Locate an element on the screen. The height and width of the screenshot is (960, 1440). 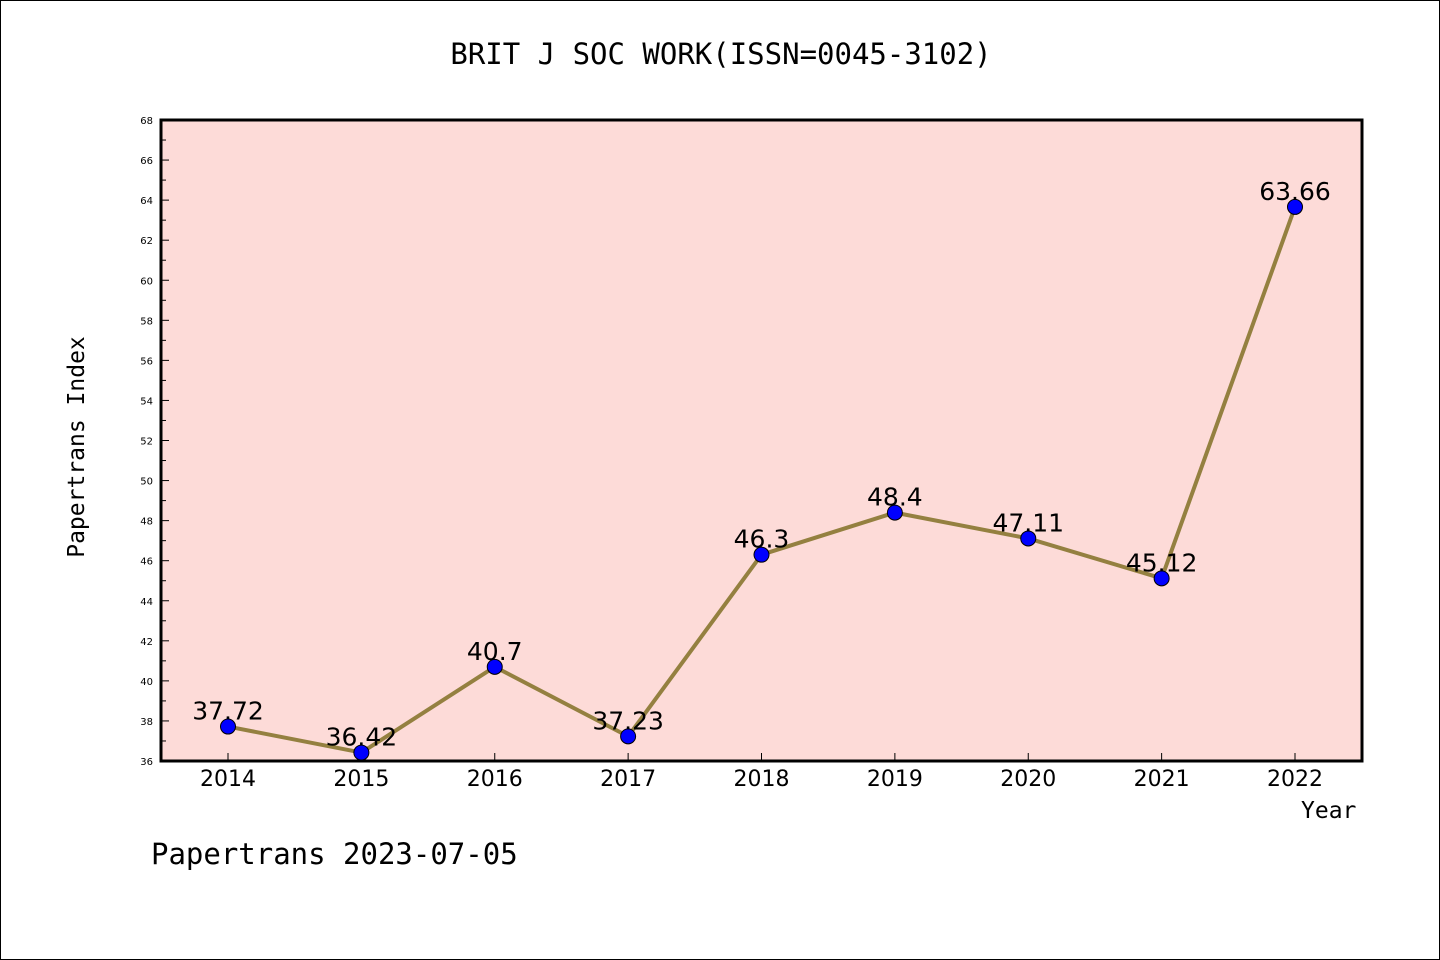
y-tick-label: 42 is located at coordinates (146, 642).